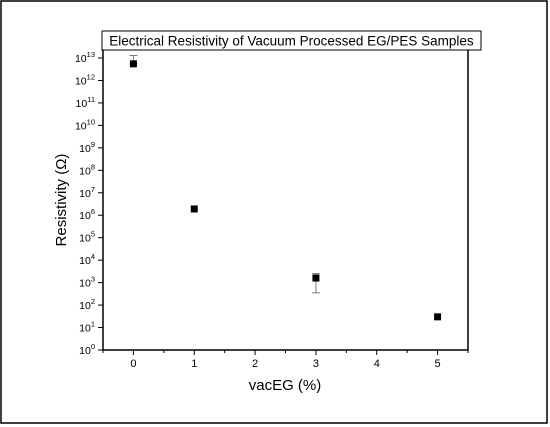 The height and width of the screenshot is (427, 550). What do you see at coordinates (377, 364) in the screenshot?
I see `x-tick-label: 4` at bounding box center [377, 364].